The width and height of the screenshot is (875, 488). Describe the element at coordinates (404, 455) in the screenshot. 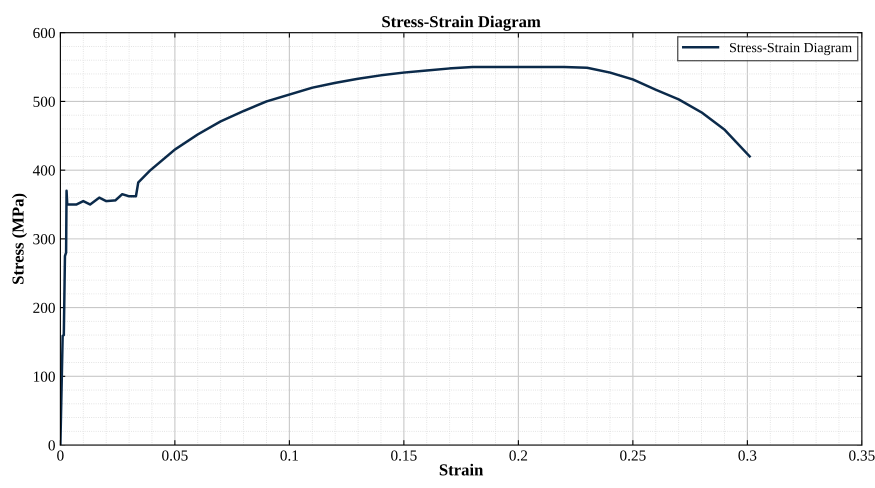

I see `x-tick-label: 0.15` at that location.